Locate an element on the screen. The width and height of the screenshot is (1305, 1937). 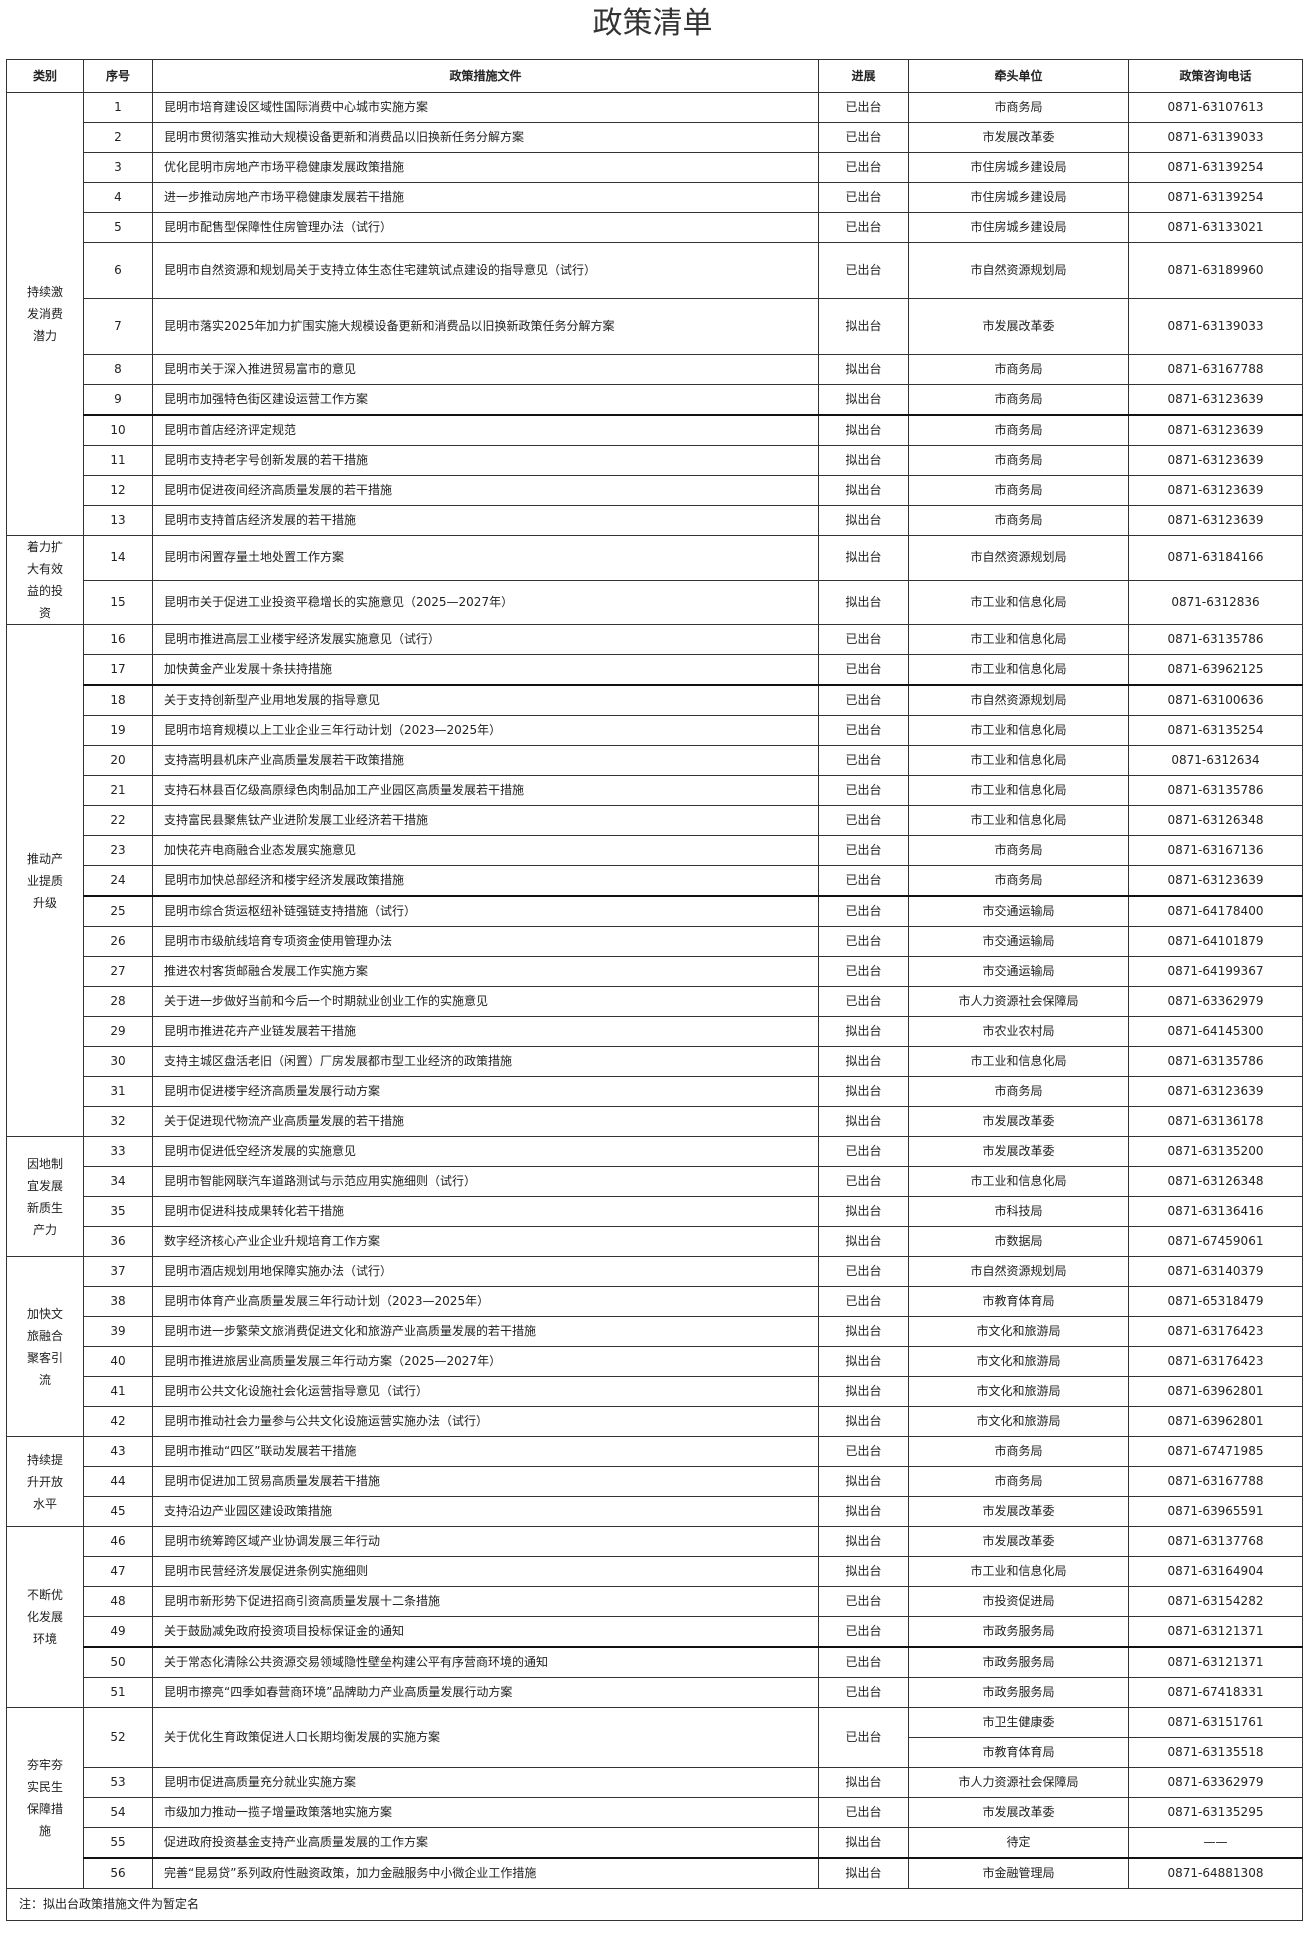
consult-phone: 0871-63137768 is located at coordinates (1215, 1541).